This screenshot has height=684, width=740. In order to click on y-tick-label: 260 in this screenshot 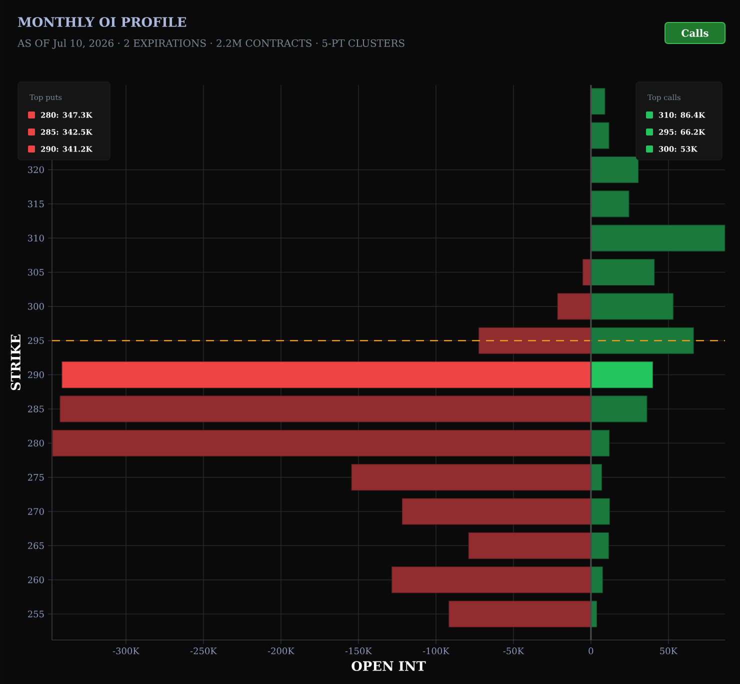, I will do `click(36, 580)`.